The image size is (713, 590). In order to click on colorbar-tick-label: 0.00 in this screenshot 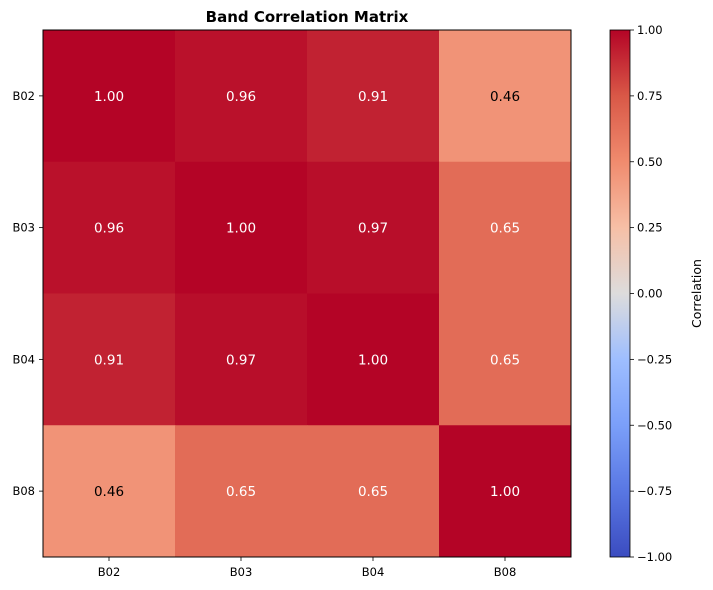, I will do `click(650, 294)`.